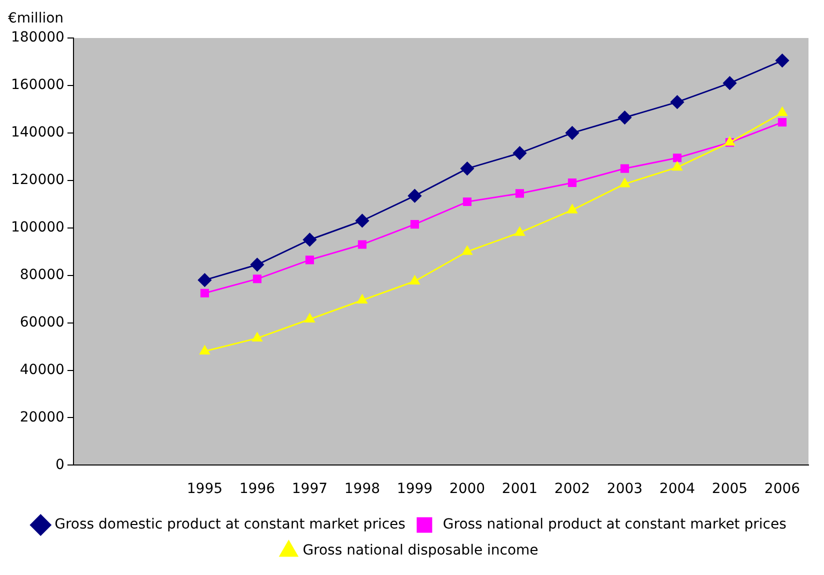  What do you see at coordinates (37, 132) in the screenshot?
I see `y-tick-label: 140000` at bounding box center [37, 132].